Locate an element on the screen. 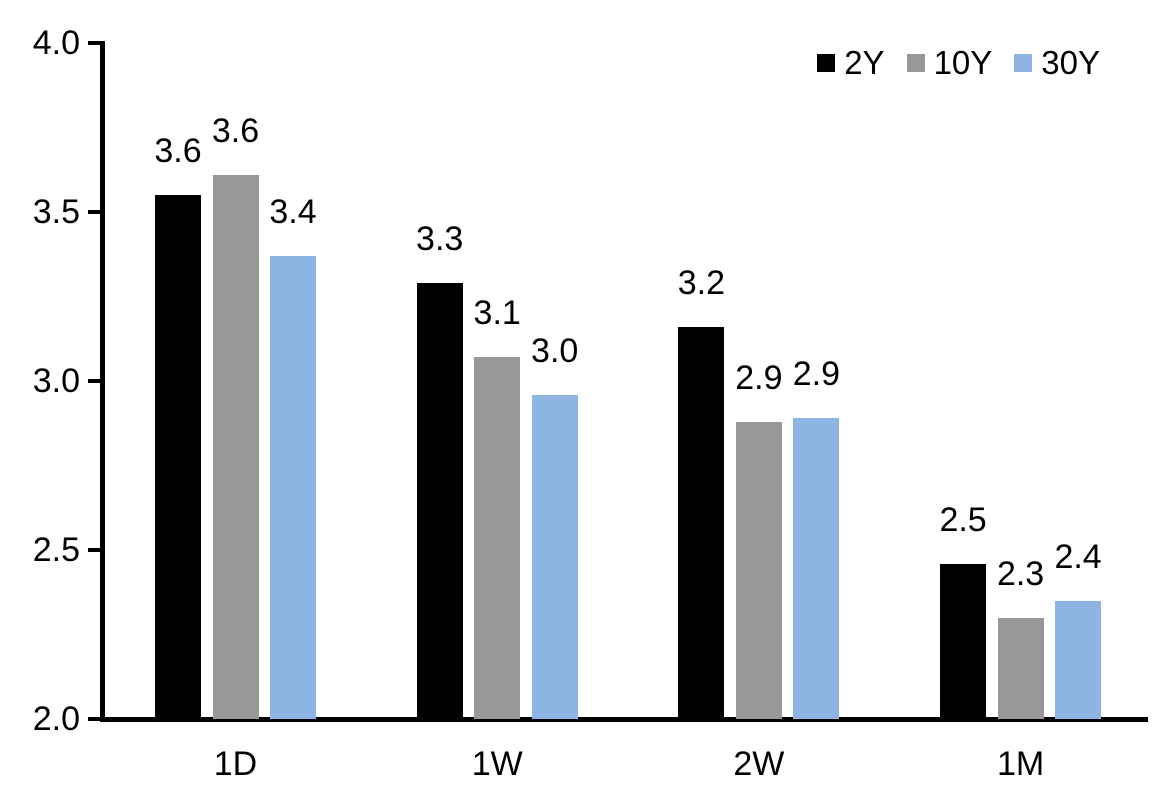 The image size is (1152, 795). y-tick-label: 2.0 is located at coordinates (56, 719).